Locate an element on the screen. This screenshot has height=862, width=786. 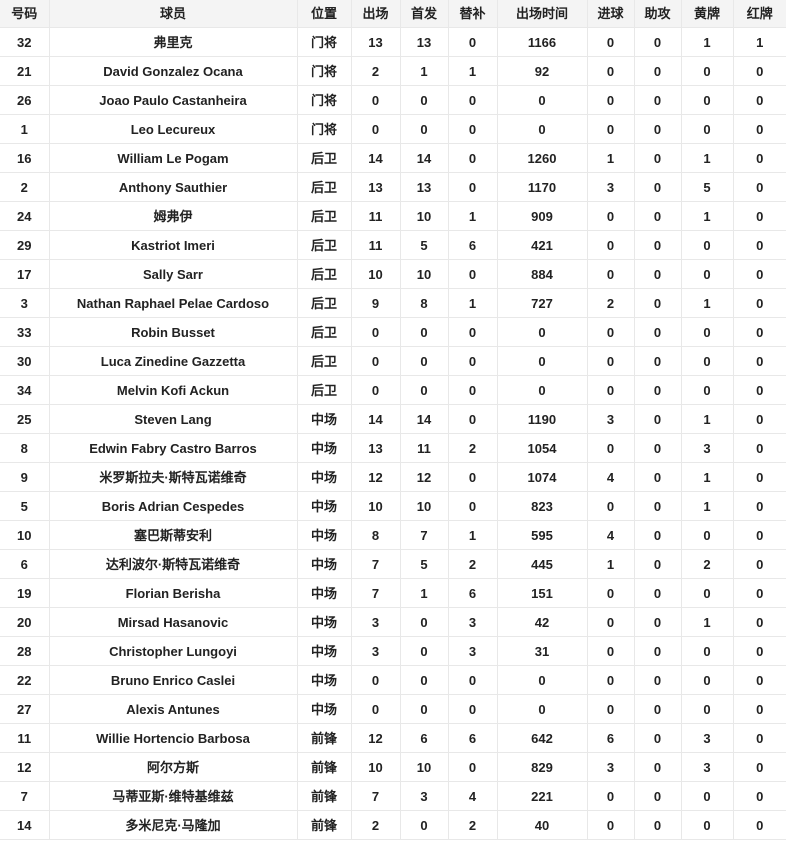
table-row: 22 Bruno Enrico Caslei 中场 0 0 0 0 0 0 0 0 is located at coordinates (393, 680).